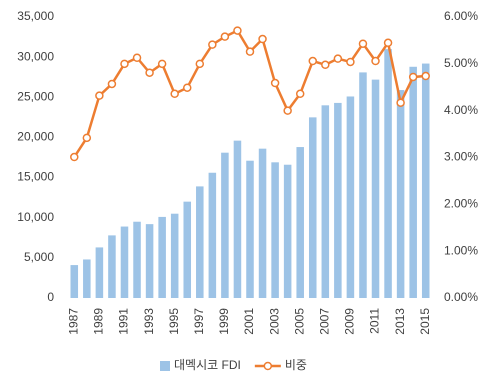 The width and height of the screenshot is (494, 391). What do you see at coordinates (35, 96) in the screenshot?
I see `y-tick-label: 25,000` at bounding box center [35, 96].